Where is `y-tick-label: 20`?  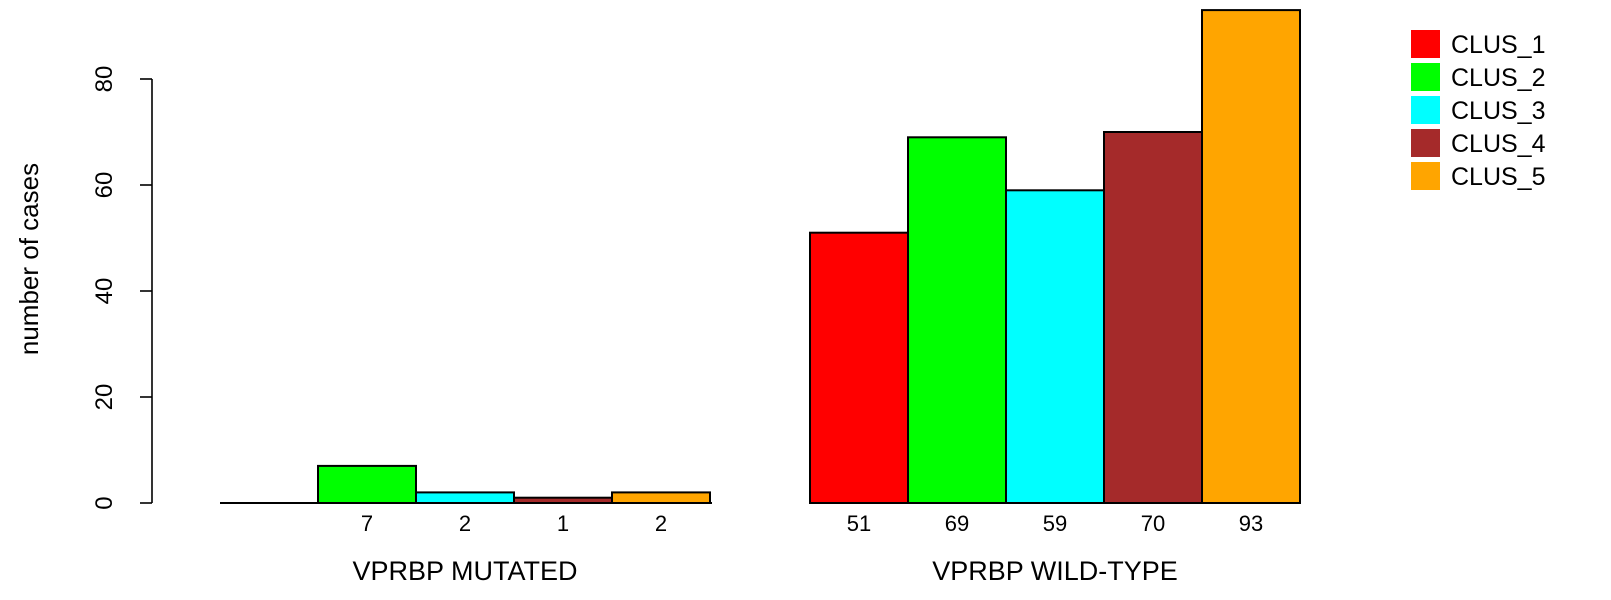
y-tick-label: 20 is located at coordinates (104, 397).